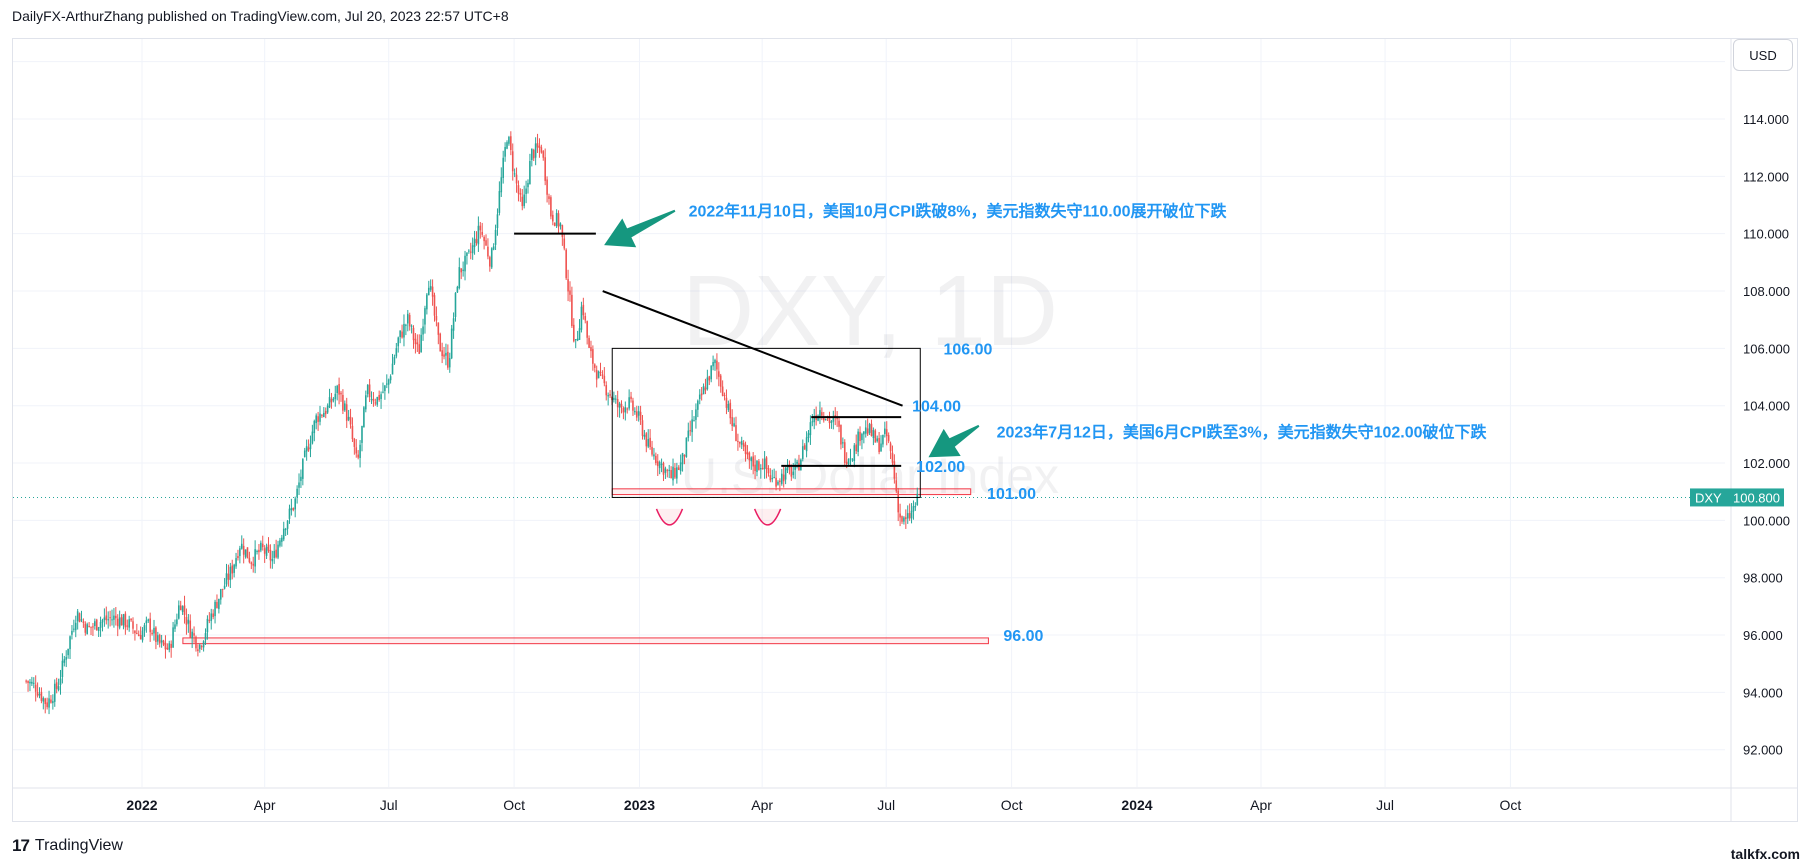  What do you see at coordinates (585, 566) in the screenshot?
I see `support-band-layer` at bounding box center [585, 566].